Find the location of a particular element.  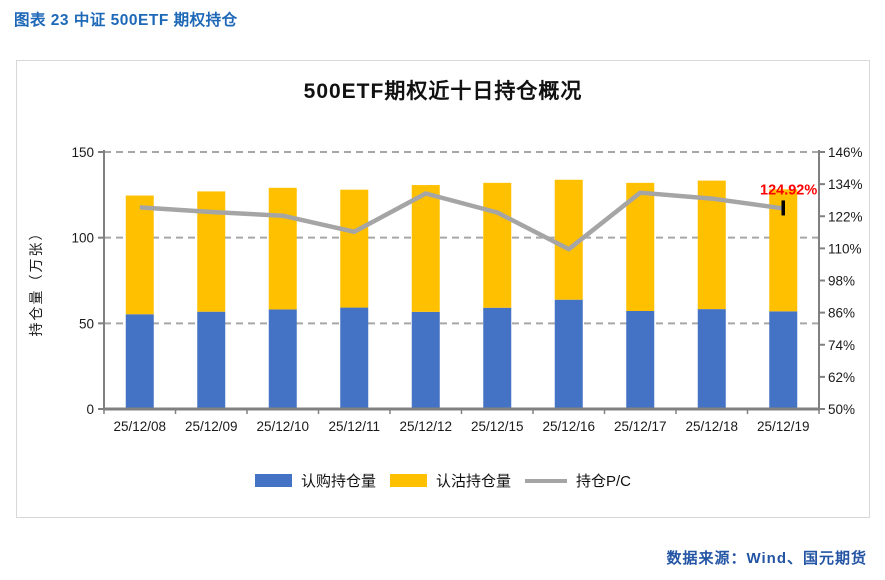

chart-legend: 认购持仓量 认沽持仓量 持仓P/C is located at coordinates (443, 480).